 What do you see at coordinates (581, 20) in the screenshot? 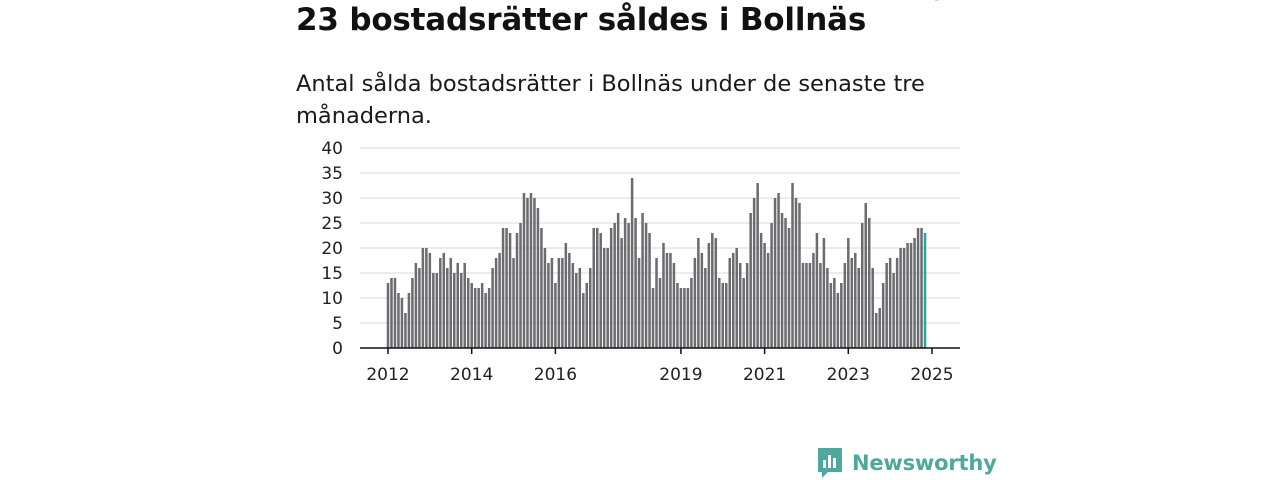
I see `chart-title: 23 bostadsrätter såldes i Bollnäs` at bounding box center [581, 20].